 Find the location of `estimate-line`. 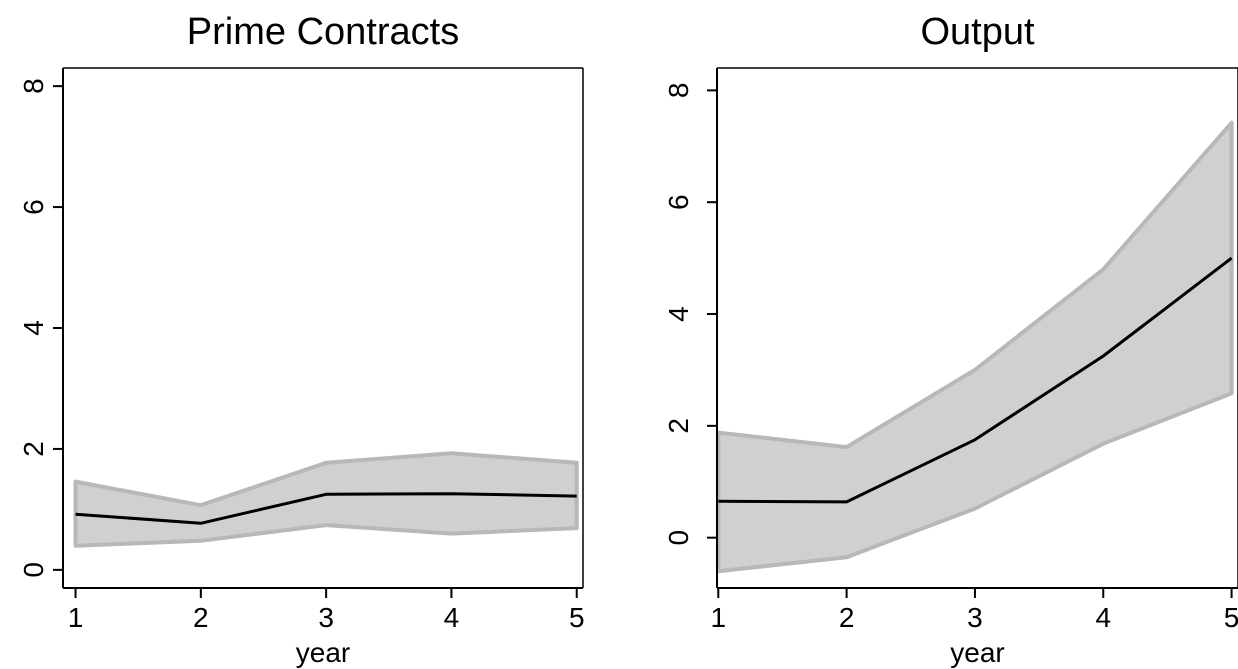

estimate-line is located at coordinates (326, 508).